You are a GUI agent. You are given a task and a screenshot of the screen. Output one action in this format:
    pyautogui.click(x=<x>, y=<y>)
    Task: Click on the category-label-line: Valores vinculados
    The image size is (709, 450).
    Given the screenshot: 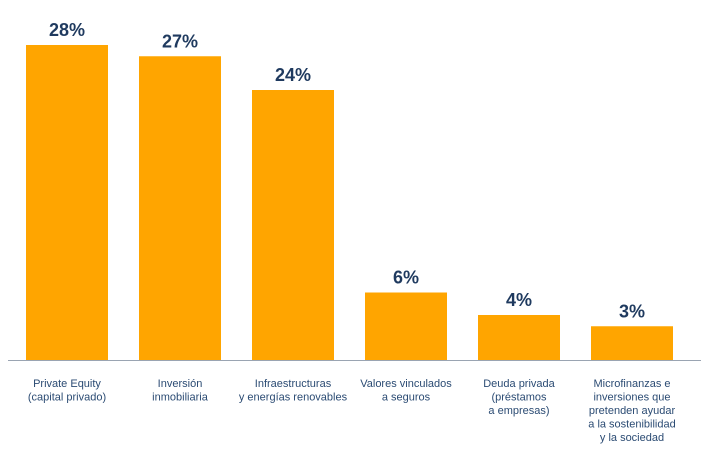 What is the action you would take?
    pyautogui.click(x=406, y=384)
    